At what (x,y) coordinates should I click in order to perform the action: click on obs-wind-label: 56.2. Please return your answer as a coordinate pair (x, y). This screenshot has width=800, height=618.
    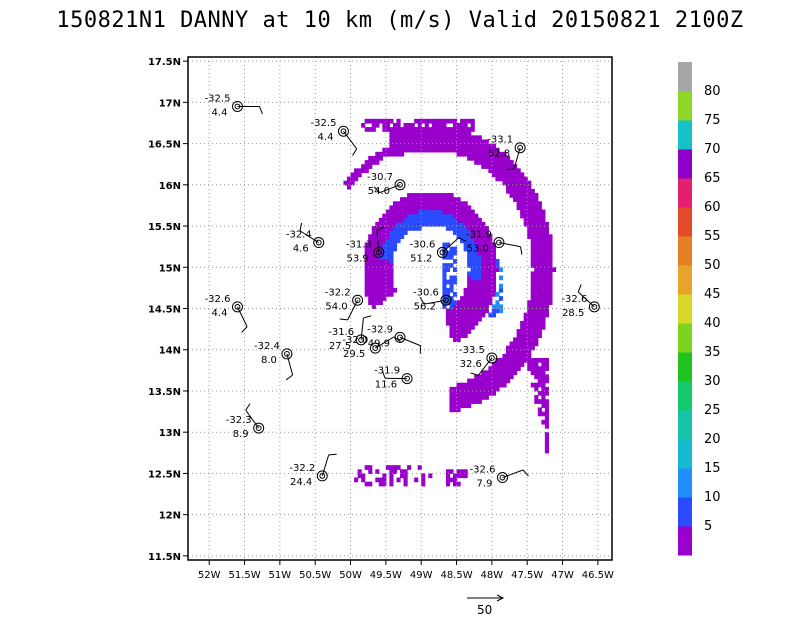
    Looking at the image, I should click on (425, 306).